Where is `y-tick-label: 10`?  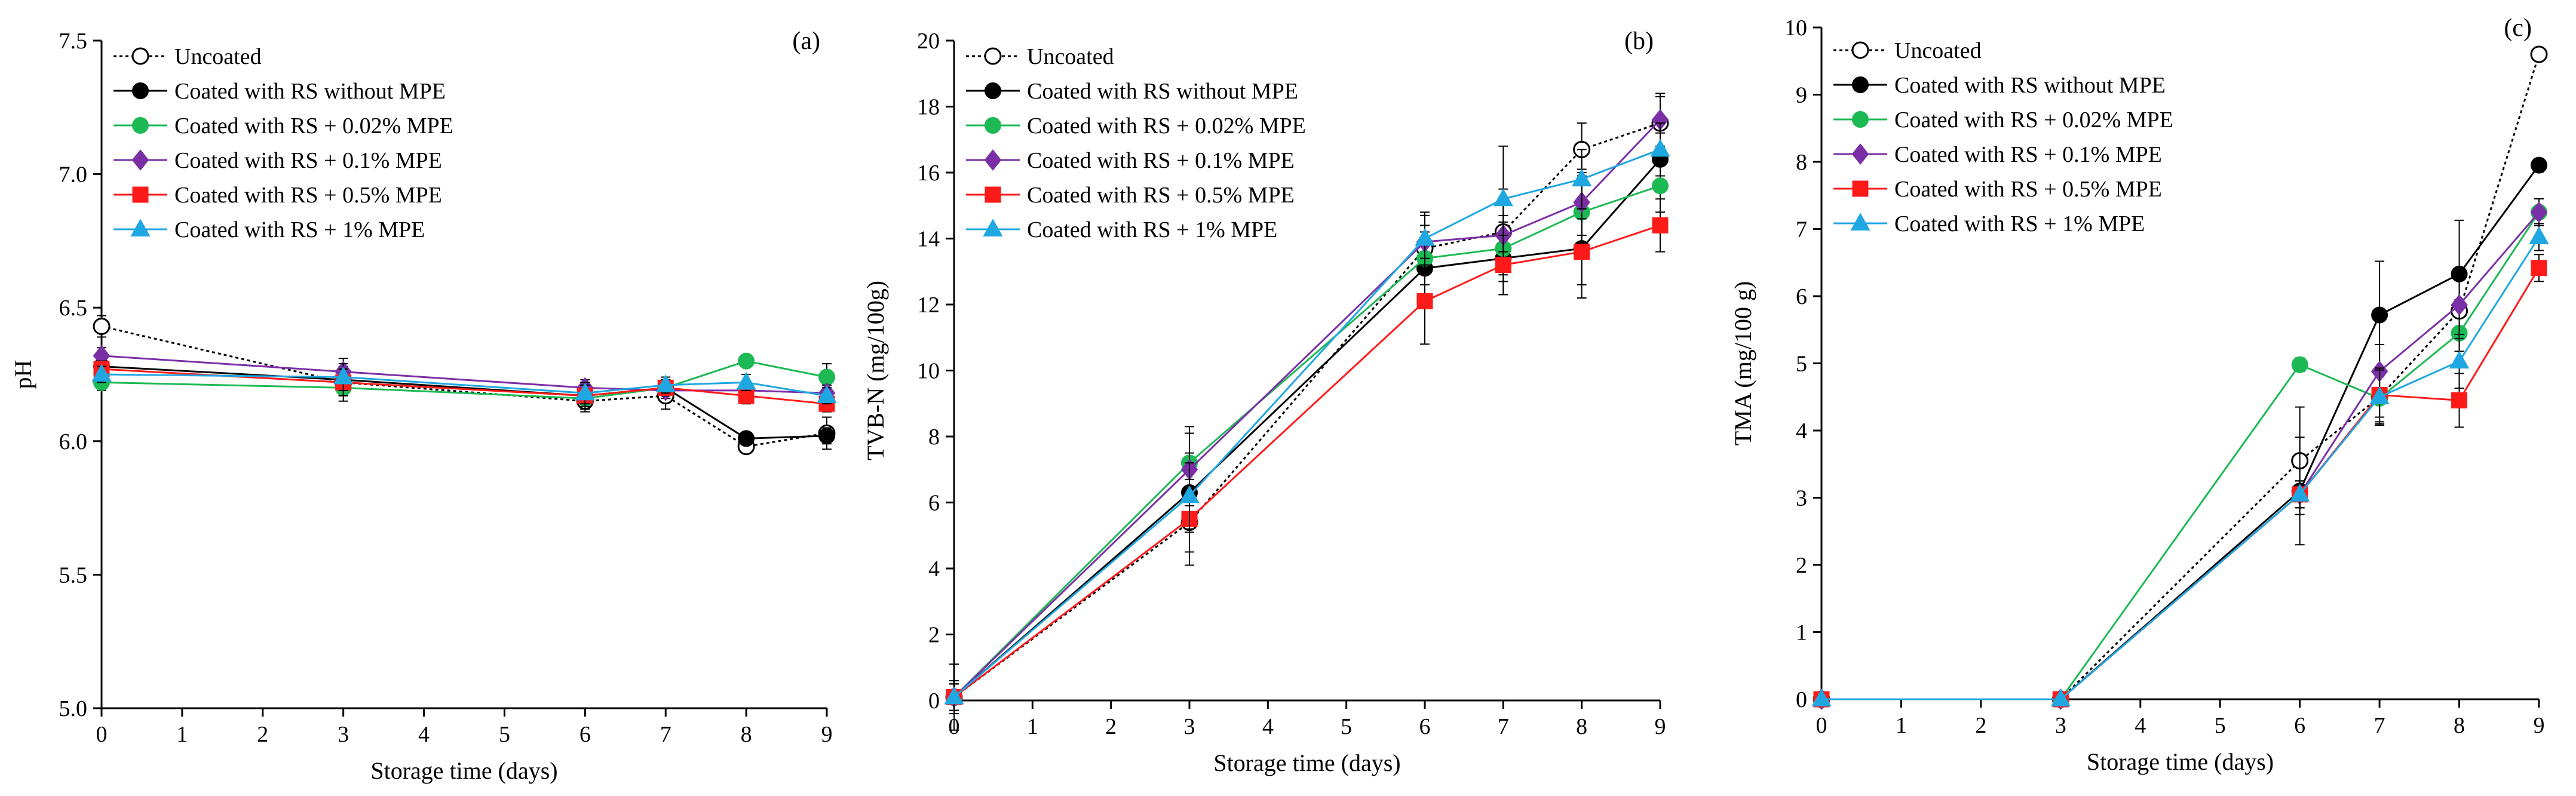 y-tick-label: 10 is located at coordinates (928, 371).